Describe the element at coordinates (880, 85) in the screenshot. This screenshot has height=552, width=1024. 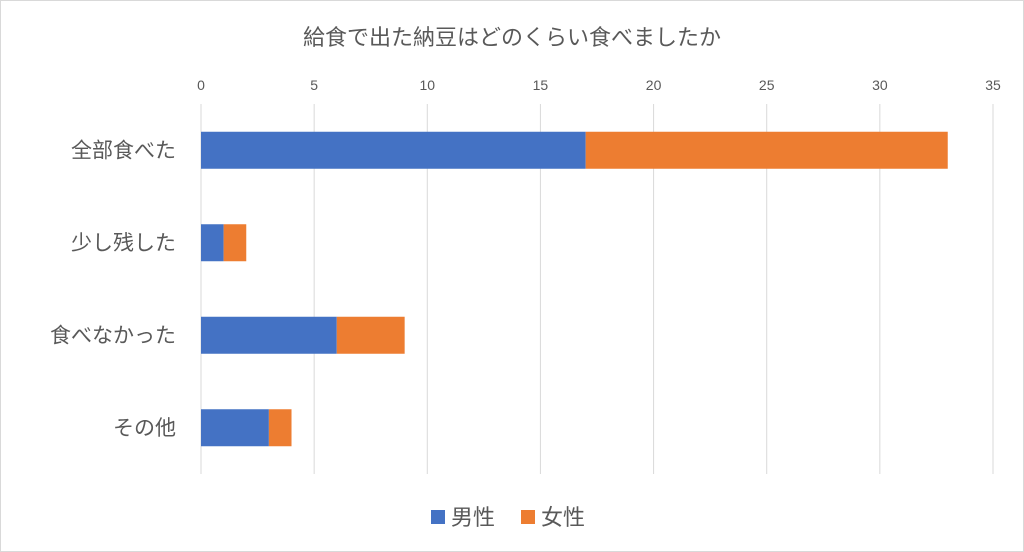
I see `x-tick-label-30: 30` at that location.